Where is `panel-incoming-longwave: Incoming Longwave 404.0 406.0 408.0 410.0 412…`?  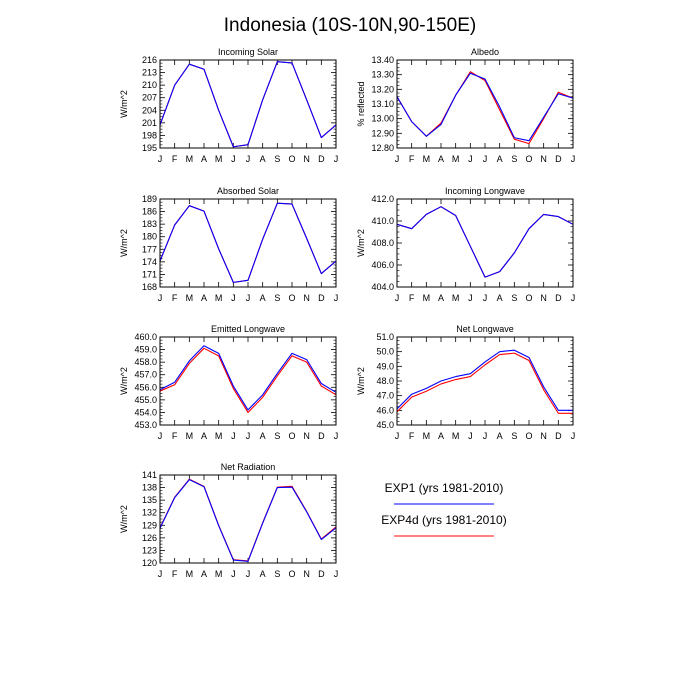
panel-incoming-longwave: Incoming Longwave 404.0 406.0 408.0 410.0 412… is located at coordinates (465, 244).